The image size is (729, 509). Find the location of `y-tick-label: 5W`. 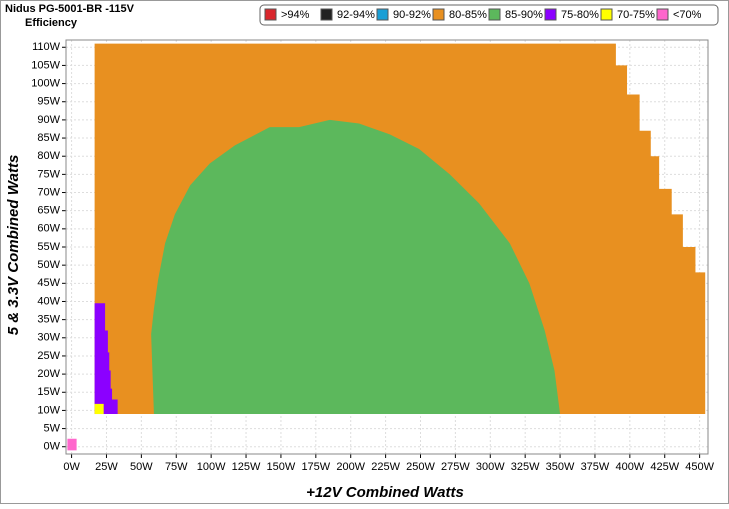

y-tick-label: 5W is located at coordinates (52, 428).